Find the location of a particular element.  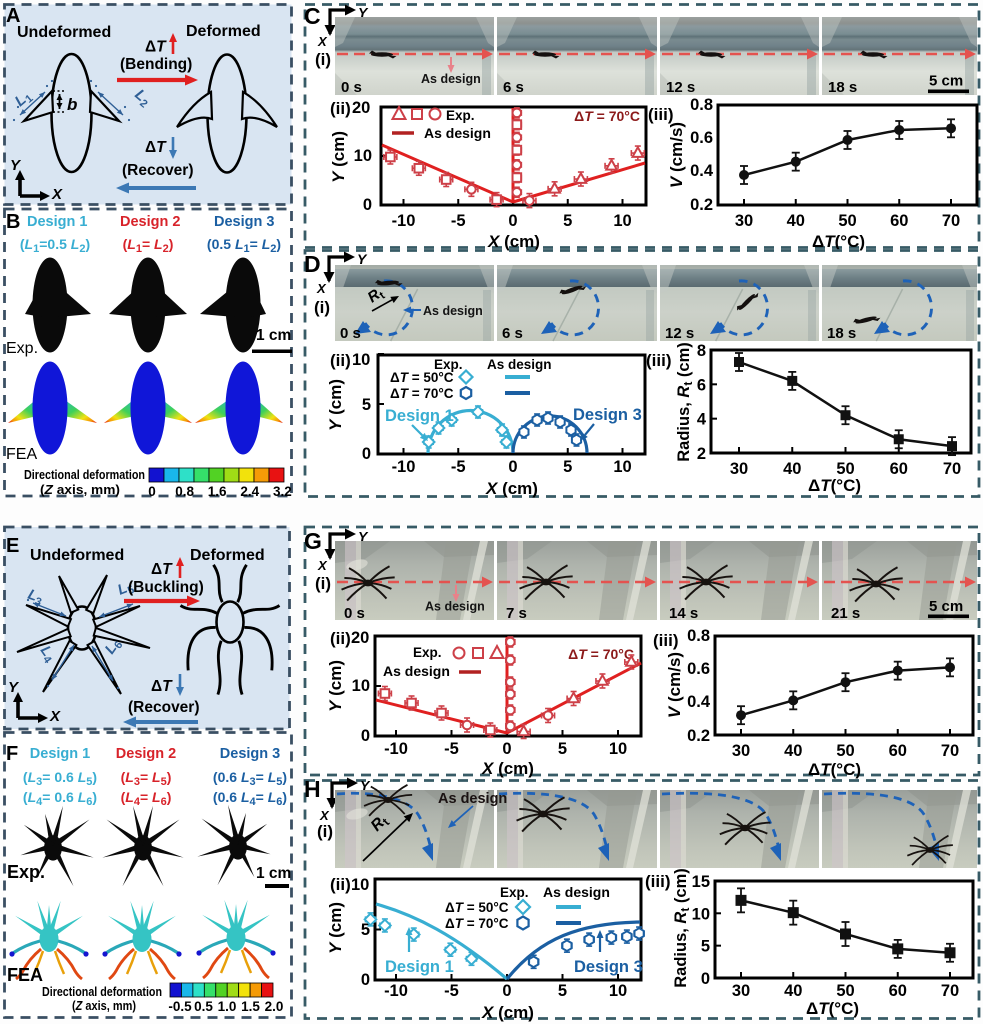

svg-text: (0.6 L4​= L6​) is located at coordinates (250, 798).